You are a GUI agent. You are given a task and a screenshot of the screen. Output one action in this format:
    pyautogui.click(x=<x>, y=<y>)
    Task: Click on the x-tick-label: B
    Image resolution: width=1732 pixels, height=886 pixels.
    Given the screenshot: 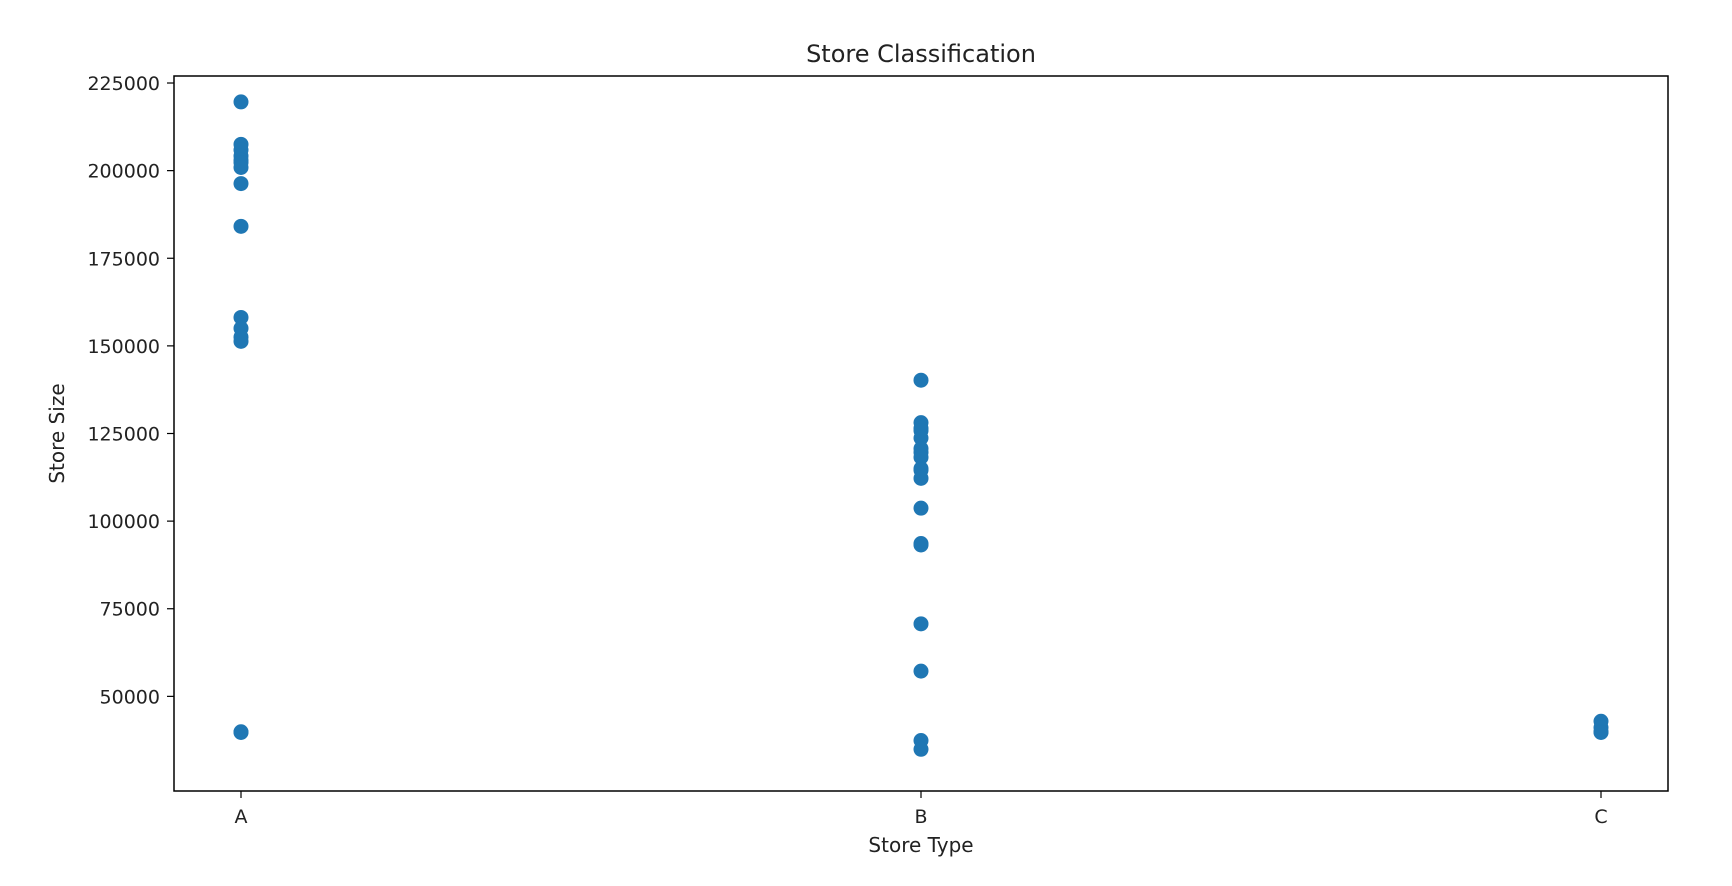 What is the action you would take?
    pyautogui.click(x=920, y=817)
    